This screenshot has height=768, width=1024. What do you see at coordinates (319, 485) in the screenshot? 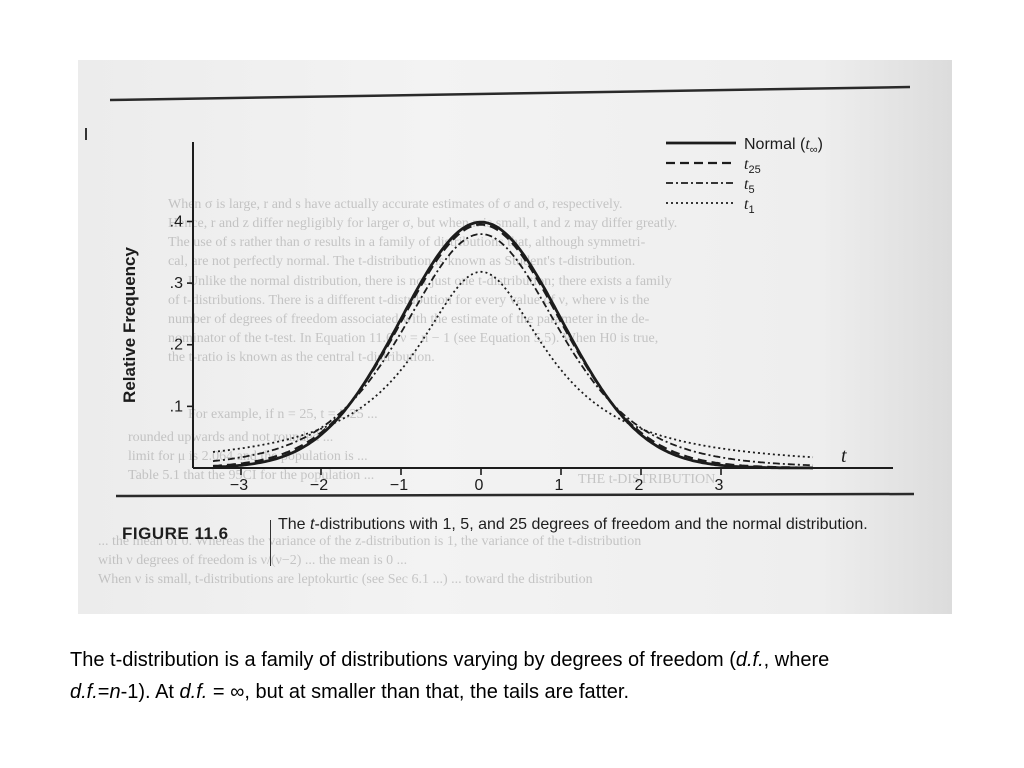
I see `x-tick-label: −2` at bounding box center [319, 485].